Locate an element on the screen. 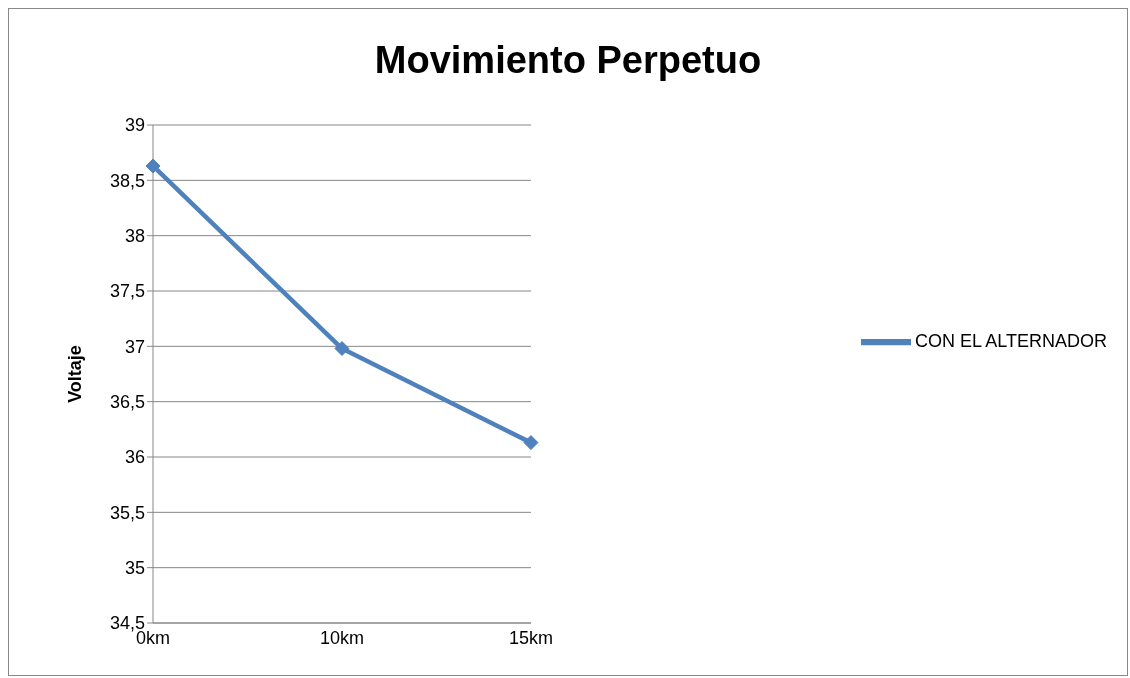 The image size is (1130, 678). y-tick-label: 39 is located at coordinates (134, 125).